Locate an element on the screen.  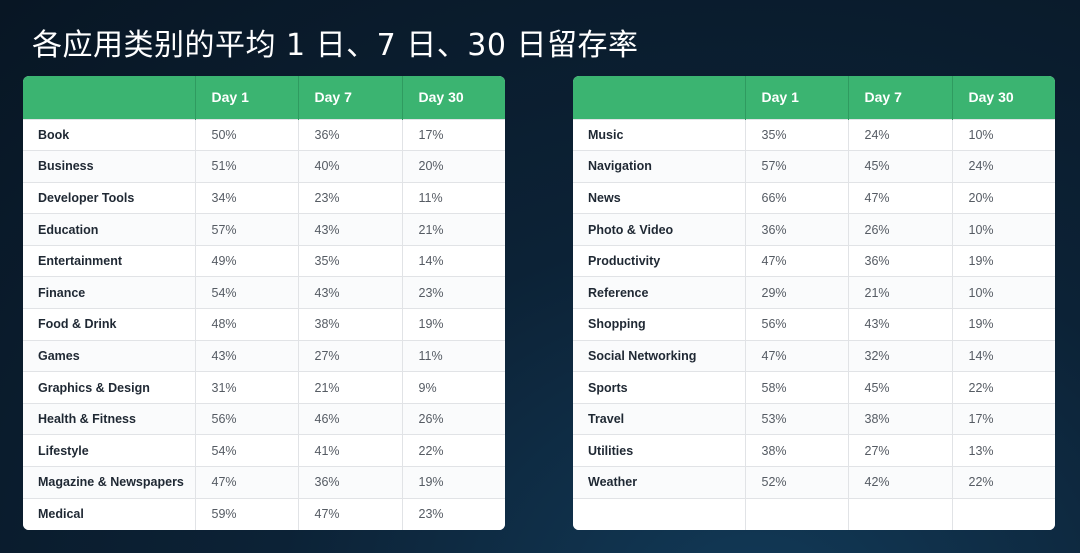
category-cell: Magazine & Newspapers is located at coordinates (109, 482).